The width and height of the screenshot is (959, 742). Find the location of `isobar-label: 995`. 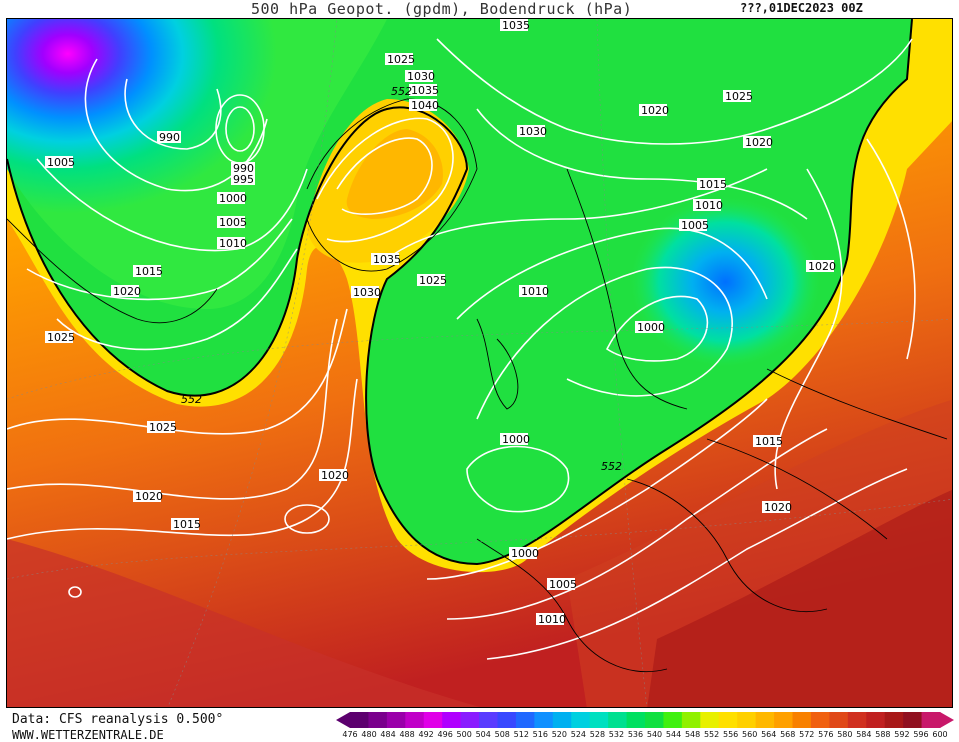

isobar-label: 995 is located at coordinates (243, 179).